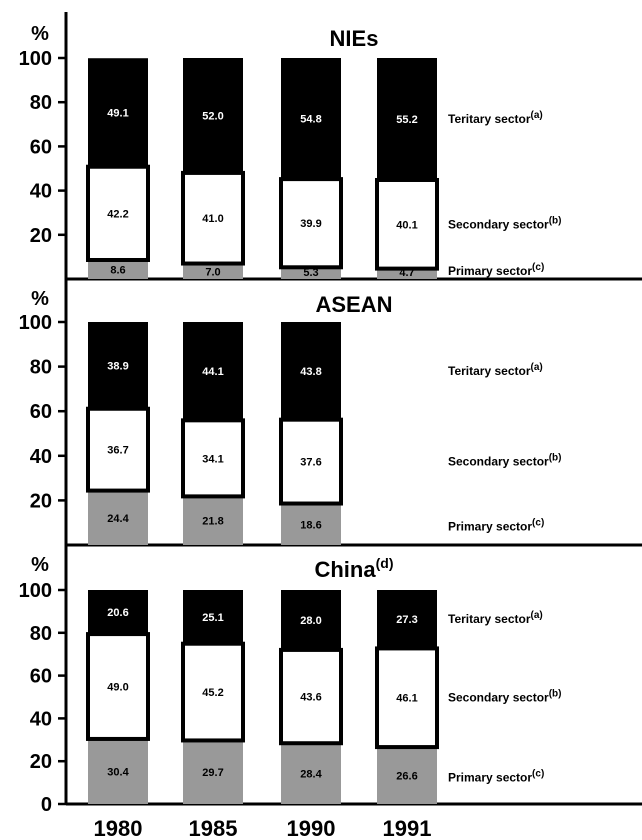 Image resolution: width=642 pixels, height=840 pixels. Describe the element at coordinates (406, 225) in the screenshot. I see `data-label: 40.1` at that location.